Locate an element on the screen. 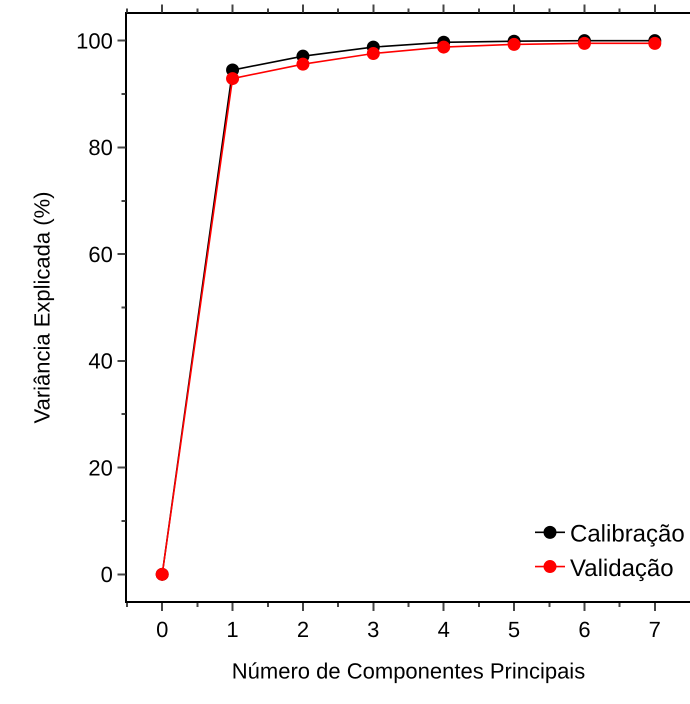 Image resolution: width=690 pixels, height=704 pixels. y-tick-label: 0 is located at coordinates (106, 575).